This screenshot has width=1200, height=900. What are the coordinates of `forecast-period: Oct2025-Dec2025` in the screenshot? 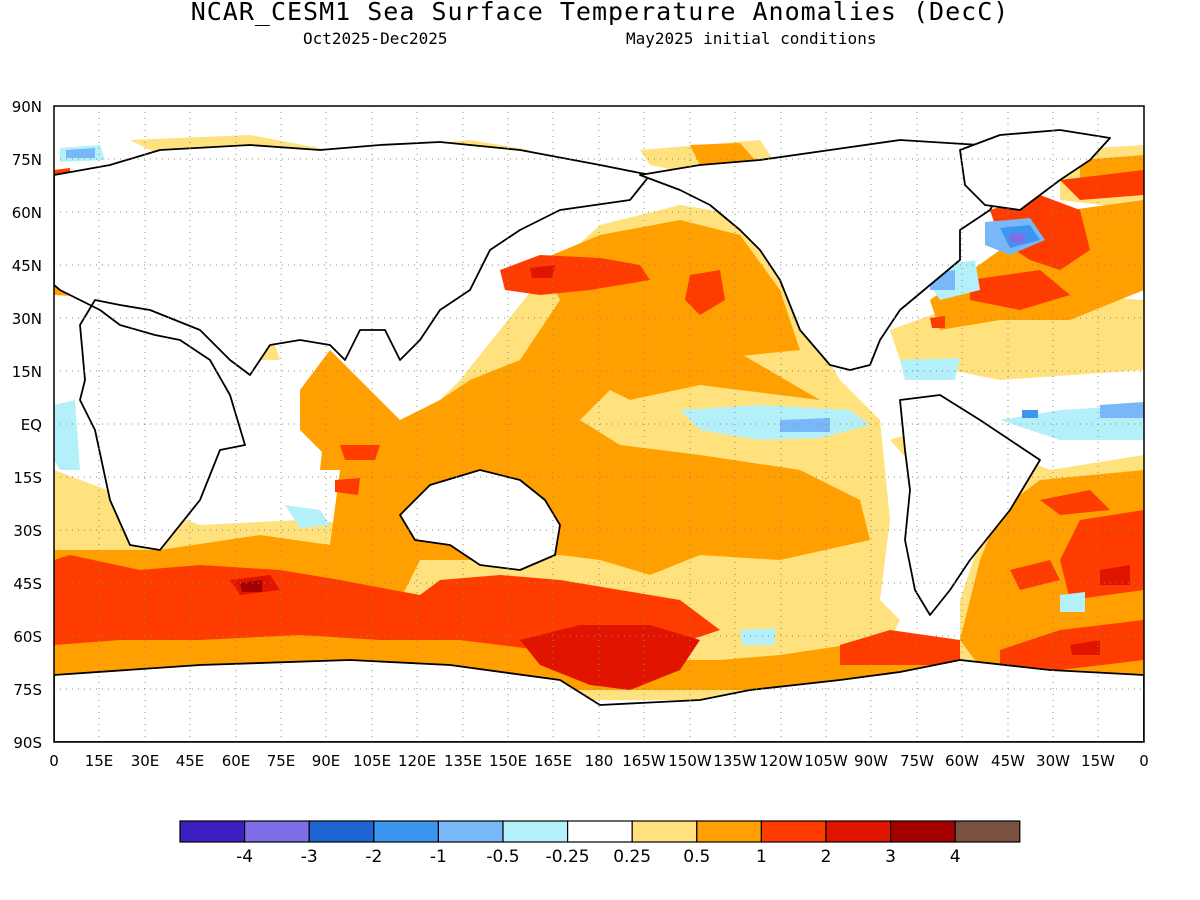 It's located at (375, 38).